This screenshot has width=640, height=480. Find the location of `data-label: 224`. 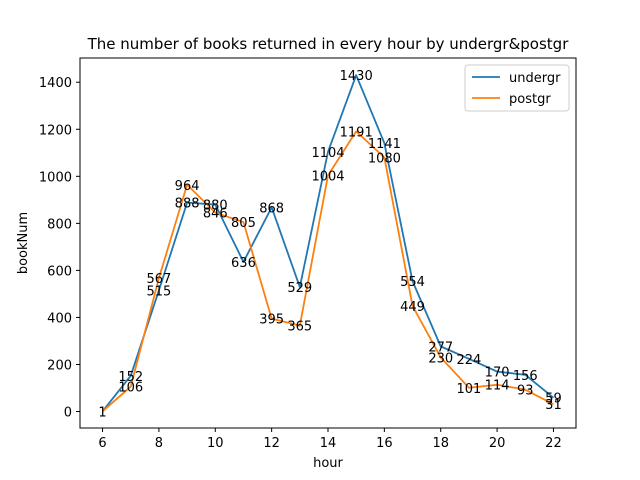

data-label: 224 is located at coordinates (468, 360).